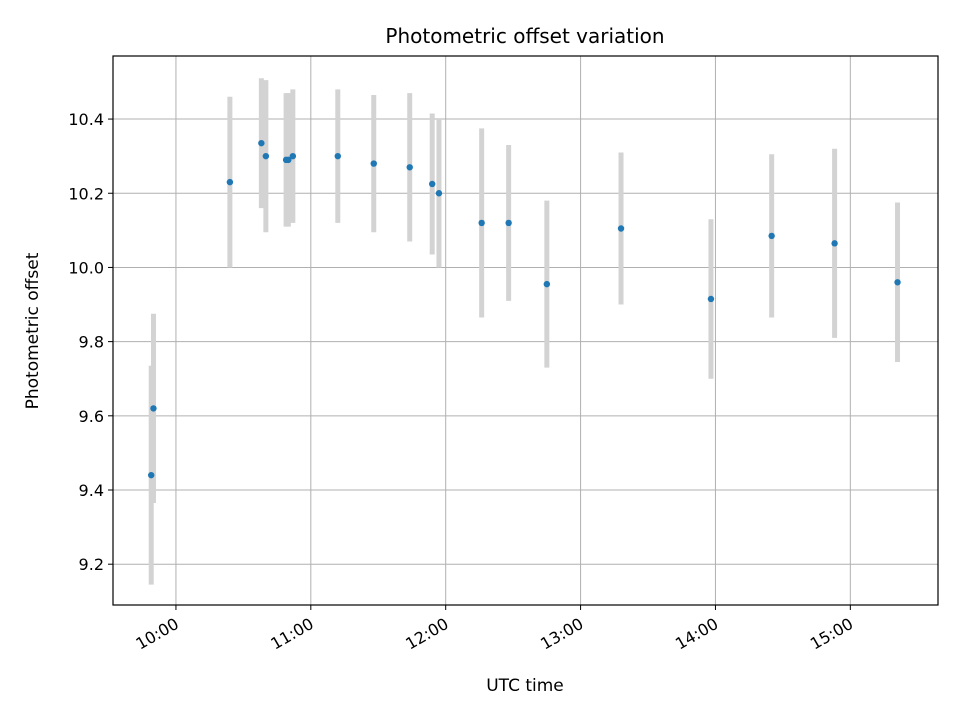  What do you see at coordinates (831, 634) in the screenshot?
I see `x-tick-label: 15:00` at bounding box center [831, 634].